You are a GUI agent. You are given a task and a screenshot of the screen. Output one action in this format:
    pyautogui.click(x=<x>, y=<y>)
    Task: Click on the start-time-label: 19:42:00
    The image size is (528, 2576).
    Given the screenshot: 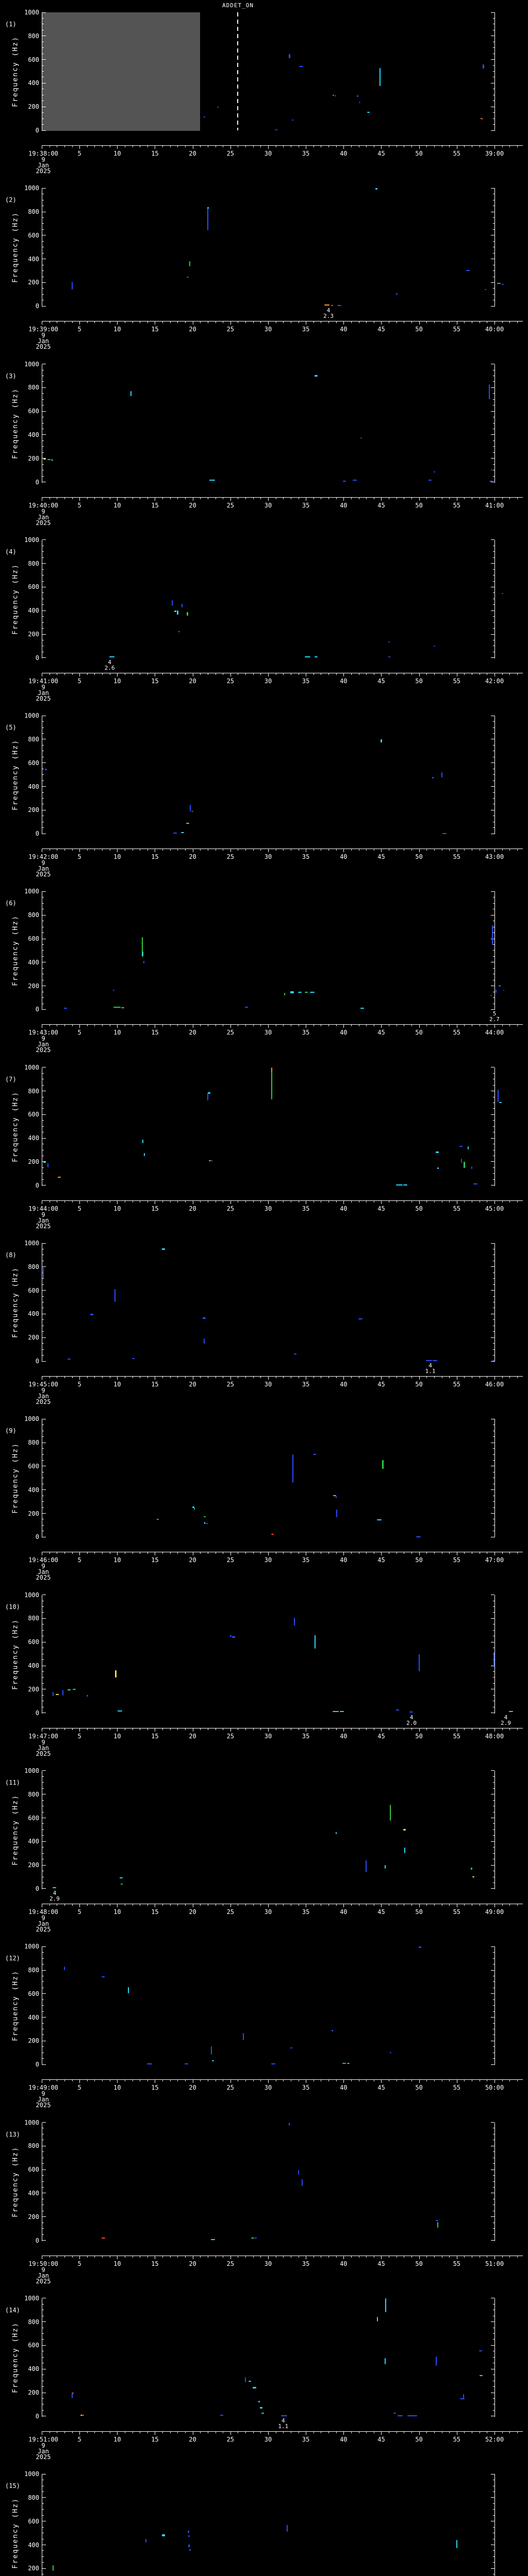 What is the action you would take?
    pyautogui.click(x=43, y=857)
    